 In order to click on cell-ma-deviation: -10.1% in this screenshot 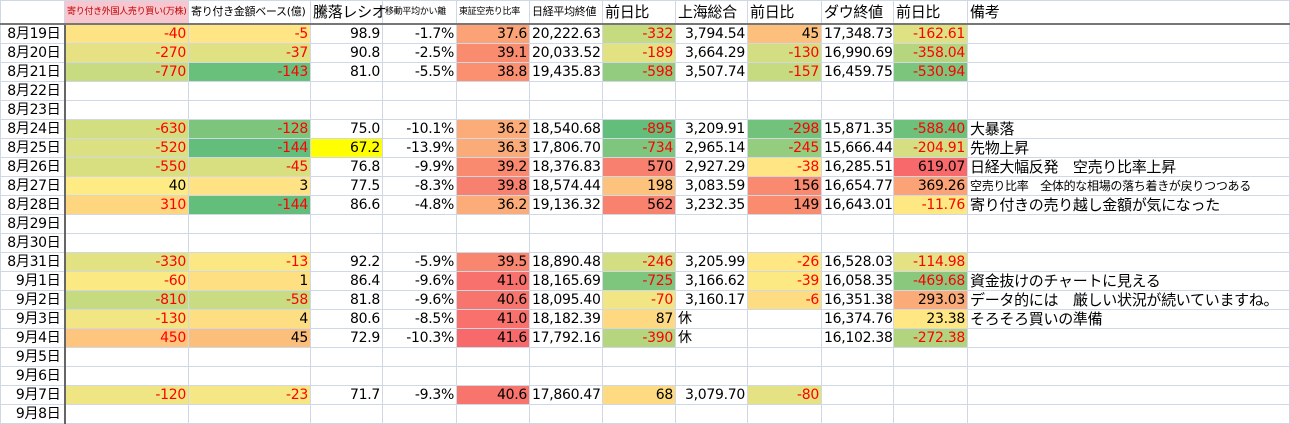, I will do `click(419, 129)`.